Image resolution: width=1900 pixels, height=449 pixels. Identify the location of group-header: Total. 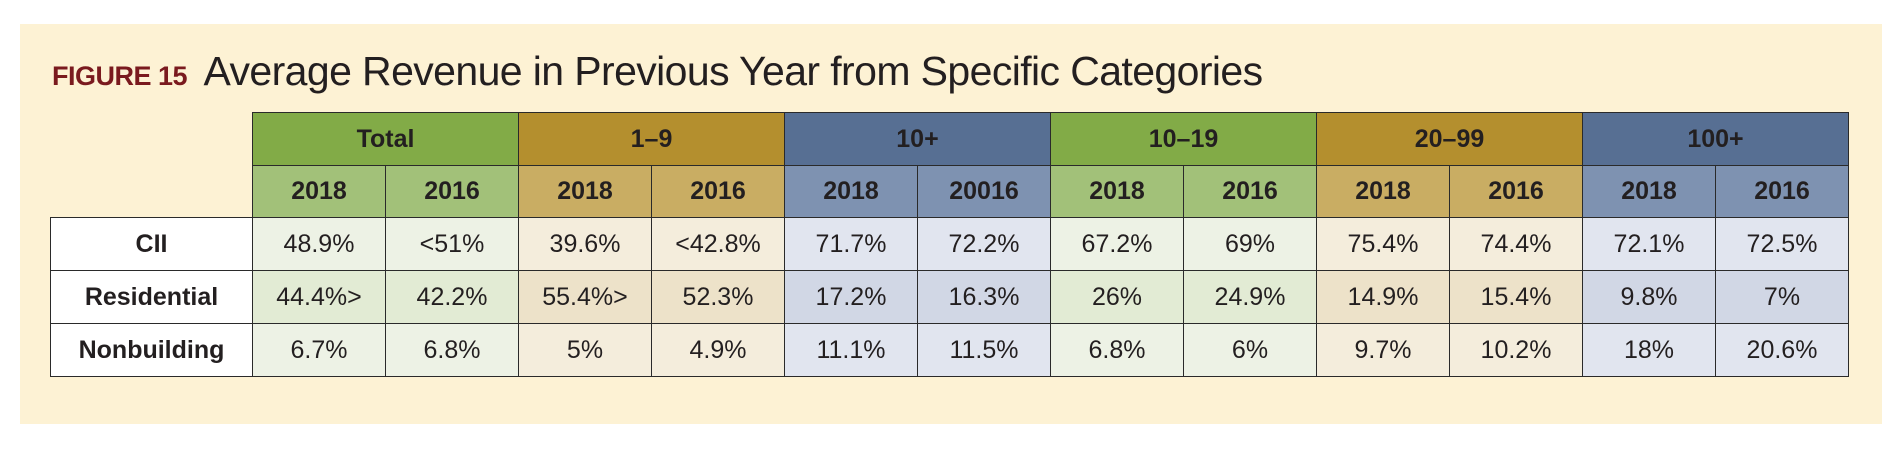
(385, 139).